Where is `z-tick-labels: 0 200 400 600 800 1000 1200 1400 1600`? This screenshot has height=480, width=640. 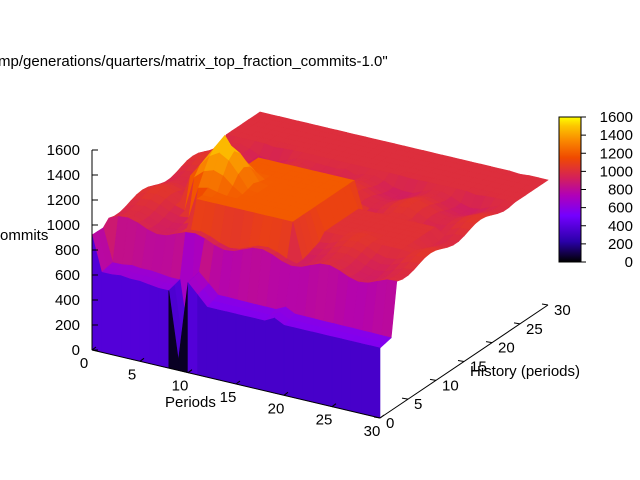
z-tick-labels: 0 200 400 600 800 1000 1200 1400 1600 is located at coordinates (72, 250).